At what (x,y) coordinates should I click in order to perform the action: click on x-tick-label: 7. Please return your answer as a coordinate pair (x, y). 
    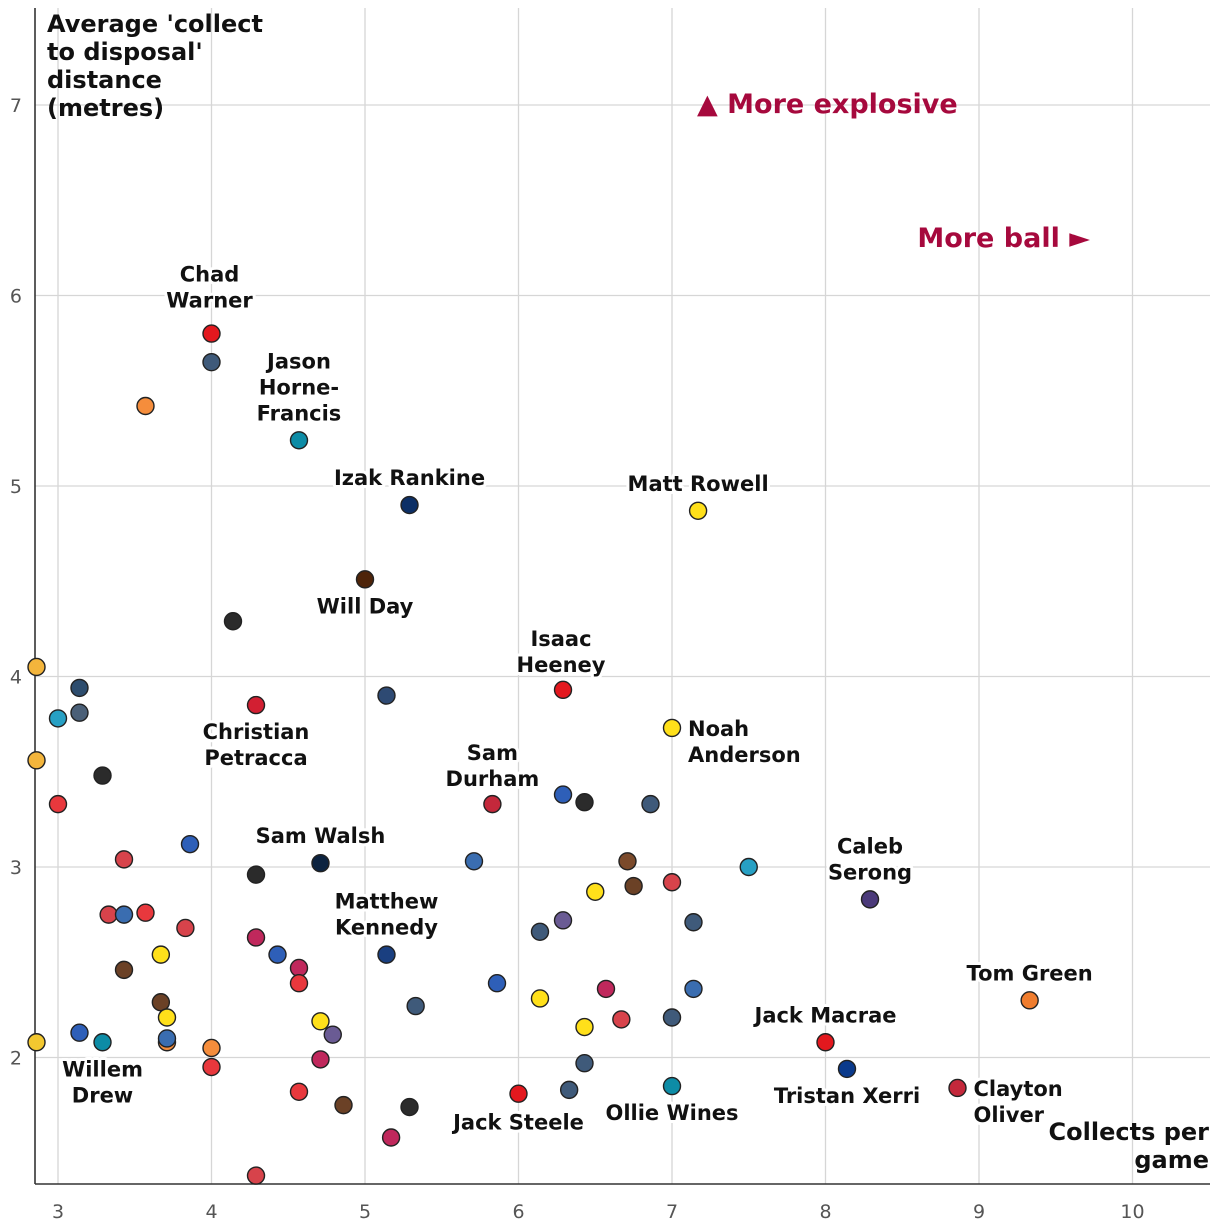
    Looking at the image, I should click on (672, 1212).